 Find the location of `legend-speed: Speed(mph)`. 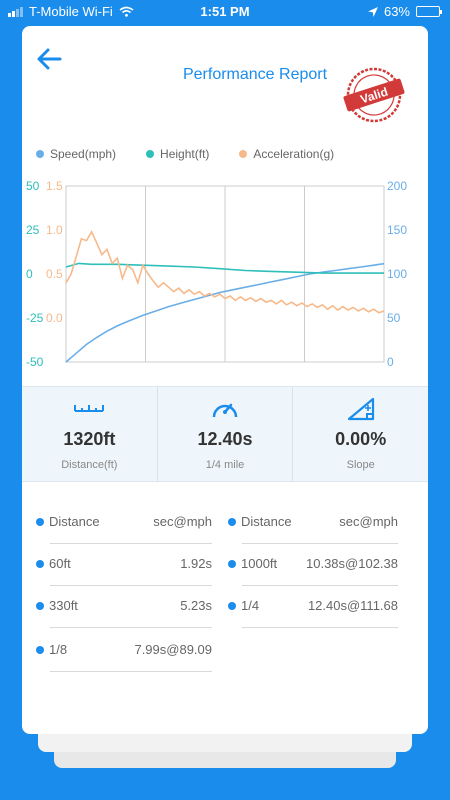

legend-speed: Speed(mph) is located at coordinates (76, 154).